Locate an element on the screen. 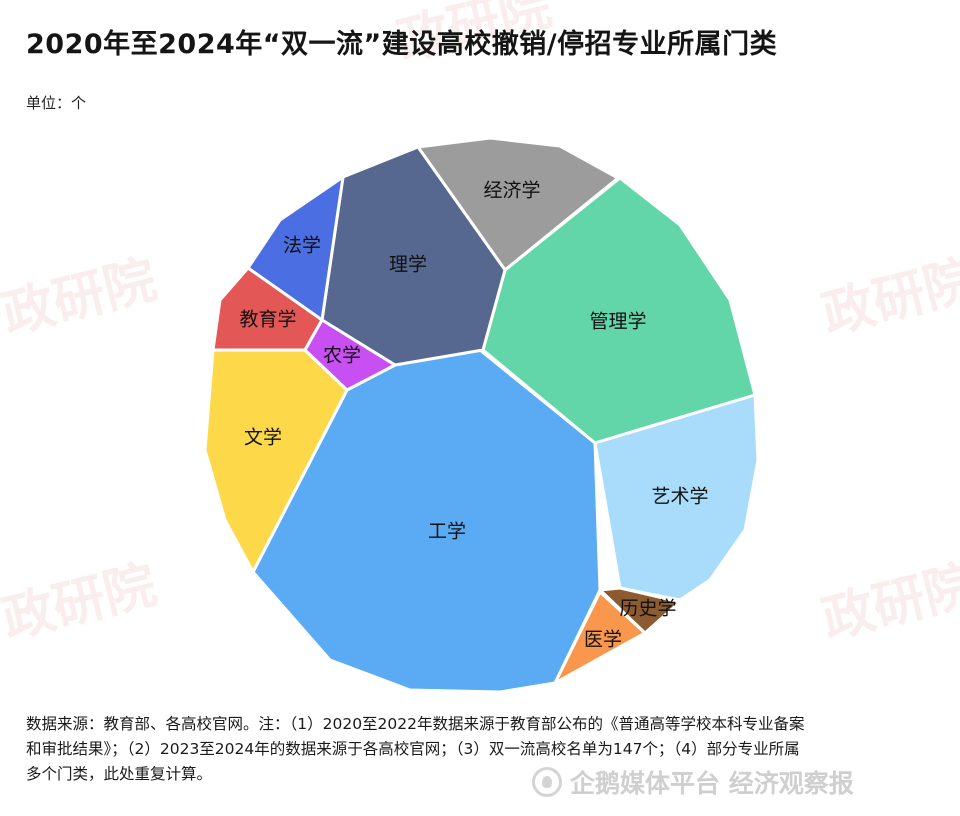  brand-text: 企鹅媒体平台 经济观察报 is located at coordinates (712, 783).